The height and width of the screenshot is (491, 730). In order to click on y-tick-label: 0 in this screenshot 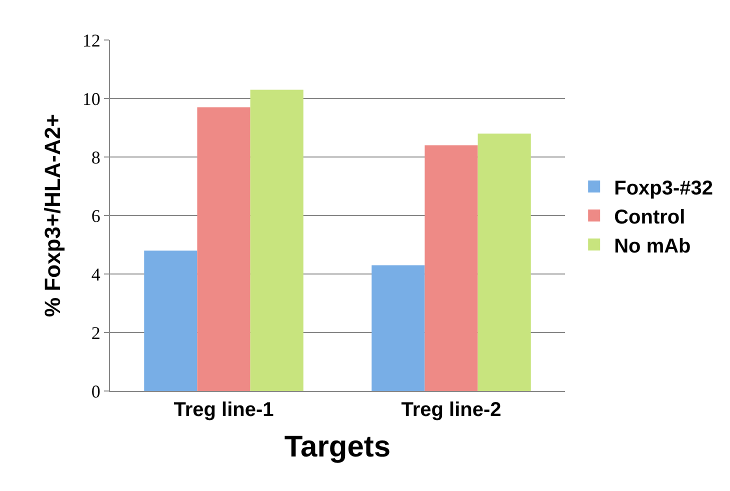, I will do `click(95, 391)`.